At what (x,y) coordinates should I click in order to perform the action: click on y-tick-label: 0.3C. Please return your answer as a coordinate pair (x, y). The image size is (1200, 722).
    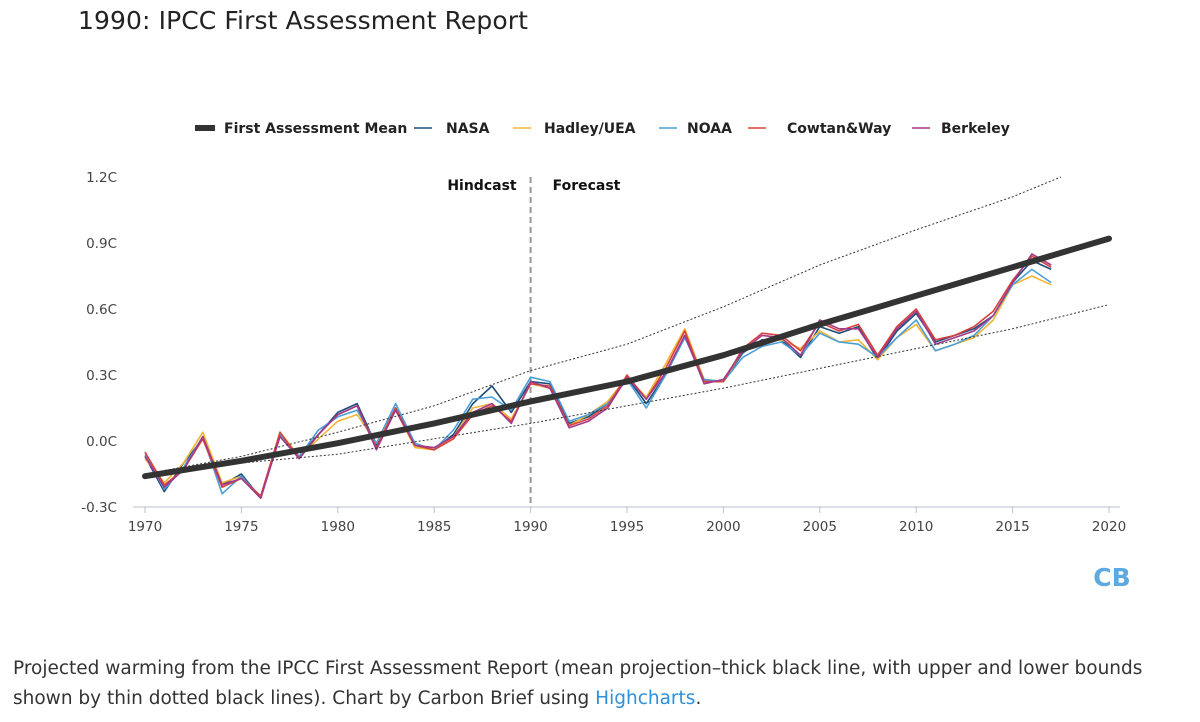
    Looking at the image, I should click on (101, 376).